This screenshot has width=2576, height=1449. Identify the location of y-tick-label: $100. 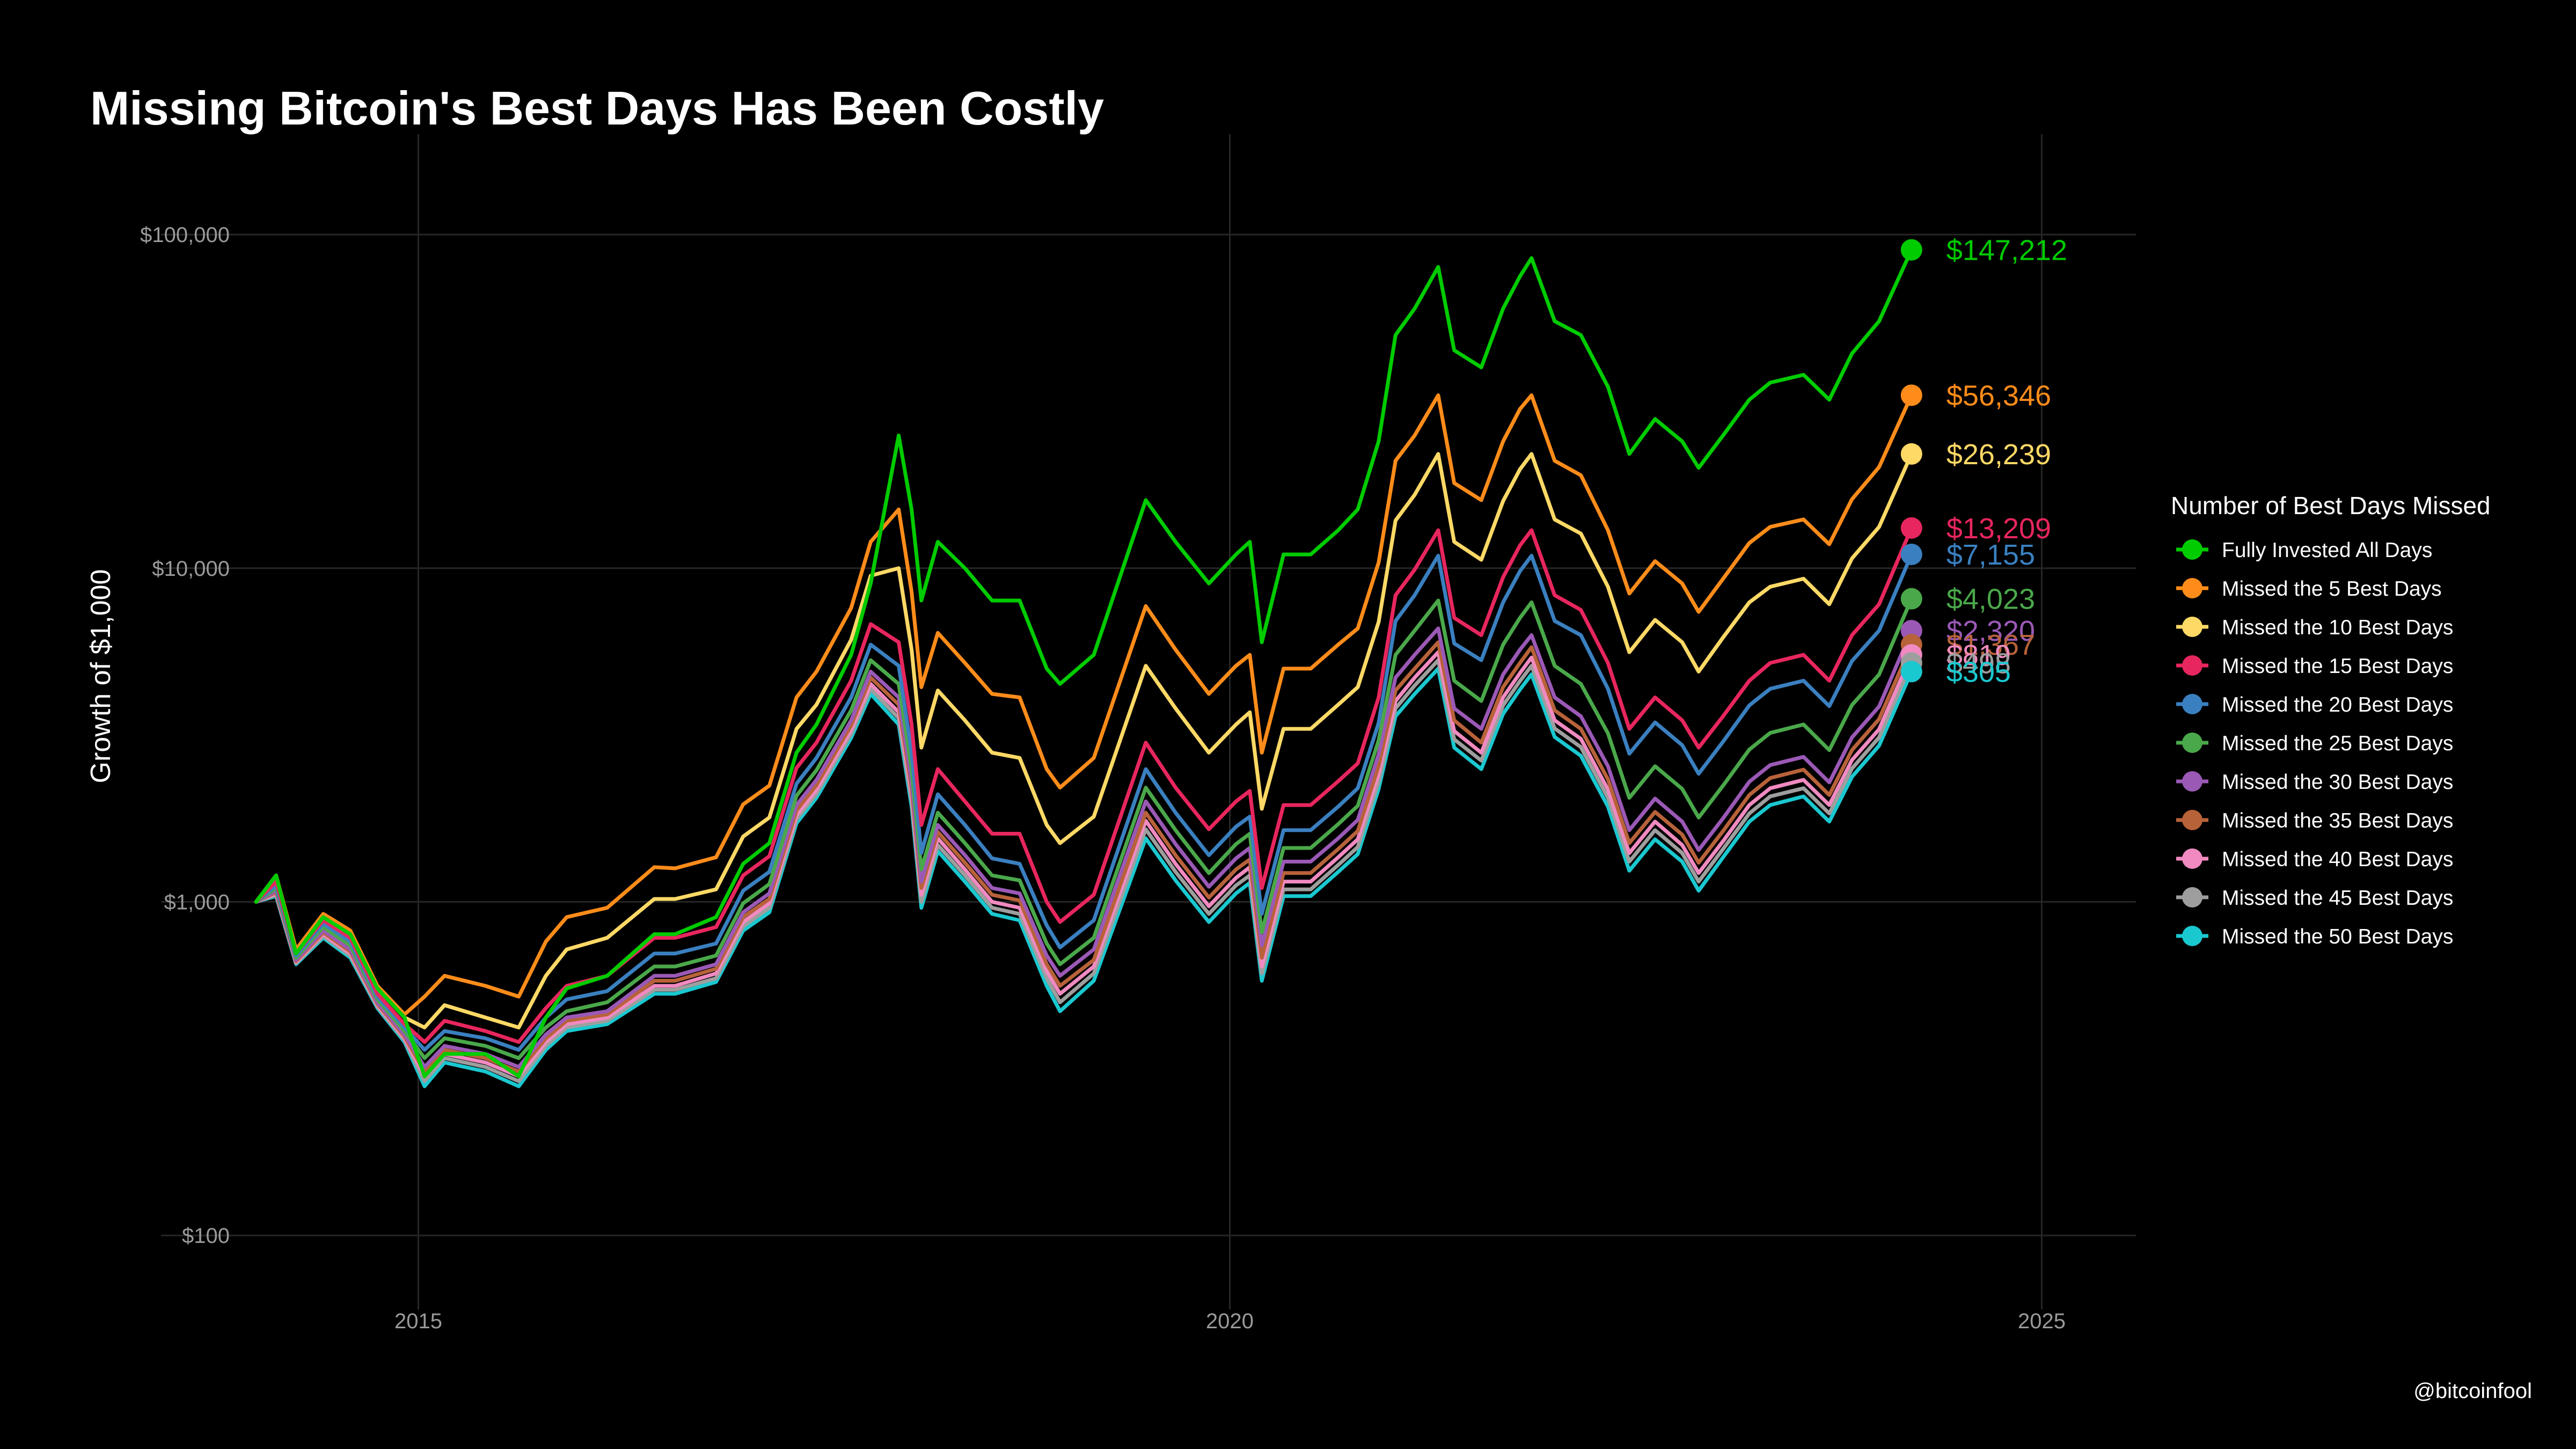
(206, 1236).